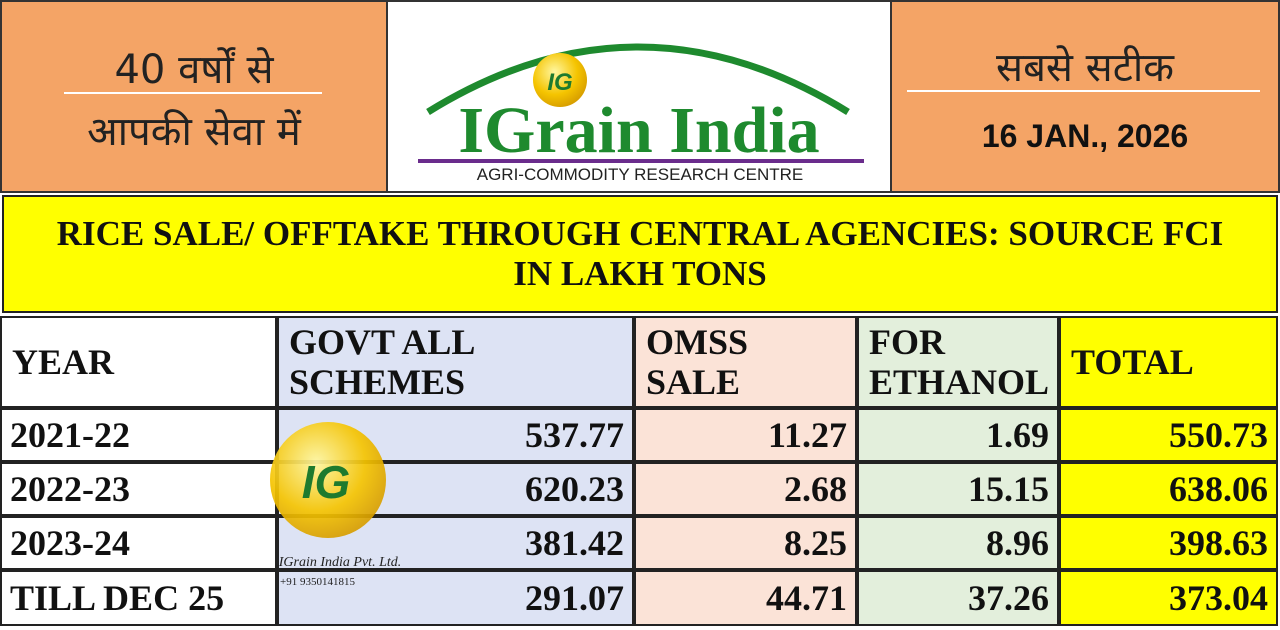  What do you see at coordinates (1085, 136) in the screenshot?
I see `date: 16 JAN., 2026` at bounding box center [1085, 136].